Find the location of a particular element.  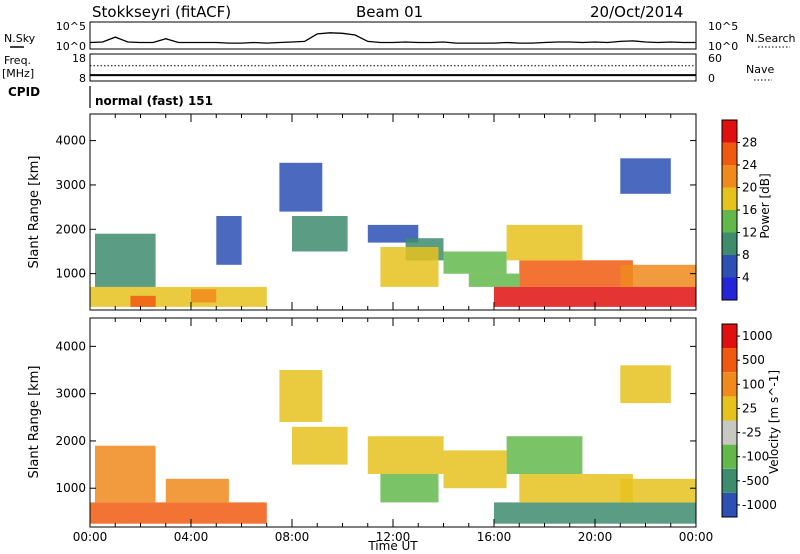

colorbar-tick-label: -25 is located at coordinates (752, 433).